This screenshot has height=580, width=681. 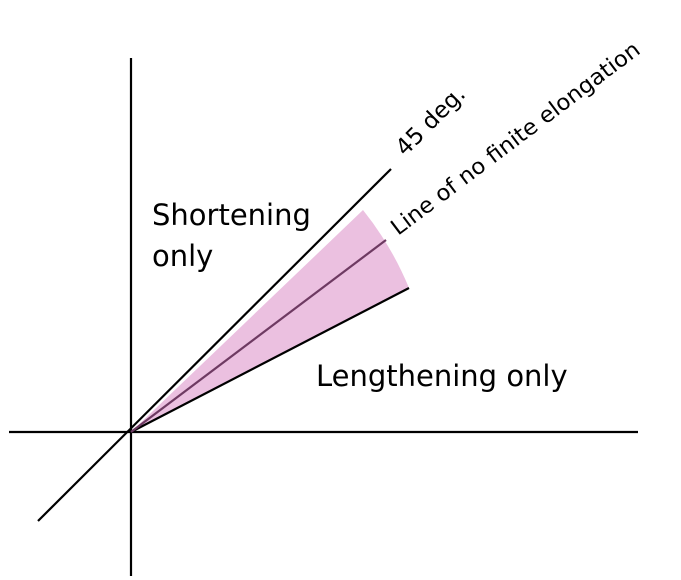 What do you see at coordinates (270, 360) in the screenshot?
I see `lengthening-boundary-line` at bounding box center [270, 360].